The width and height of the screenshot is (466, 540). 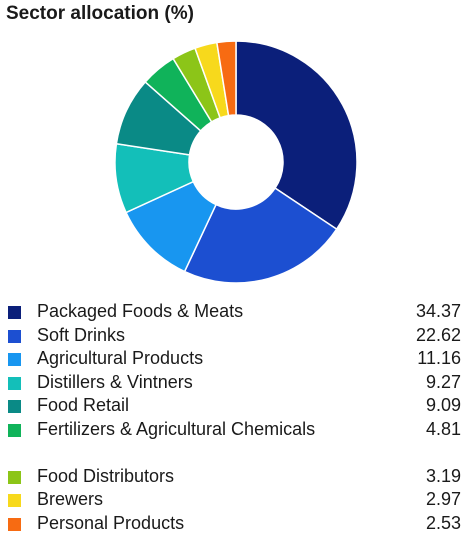 What do you see at coordinates (233, 383) in the screenshot?
I see `legend-item: Distillers & Vintners 9.27` at bounding box center [233, 383].